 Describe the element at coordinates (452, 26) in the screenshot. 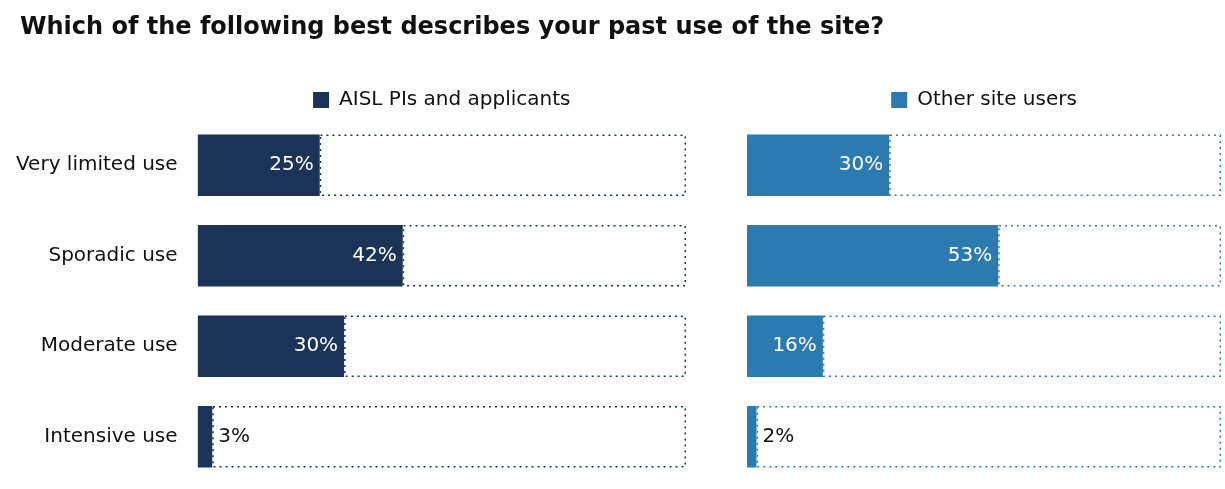

I see `chart-title: Which of the following best describes your past use of the site?` at that location.